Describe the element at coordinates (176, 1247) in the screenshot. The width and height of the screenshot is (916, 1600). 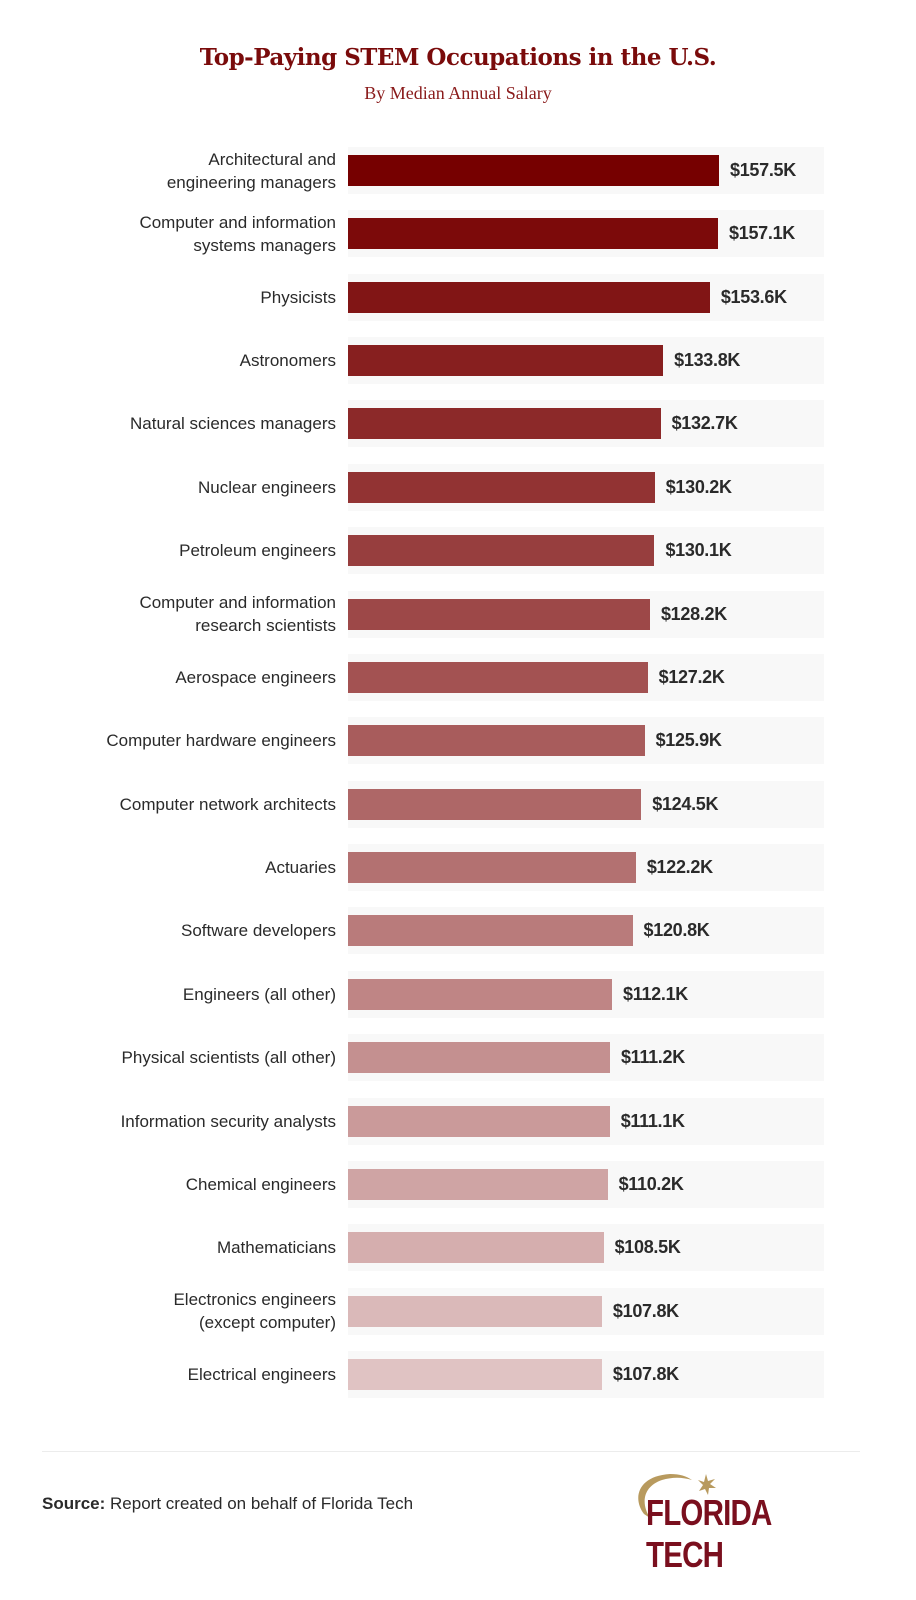
I see `category-label: Mathematicians` at that location.